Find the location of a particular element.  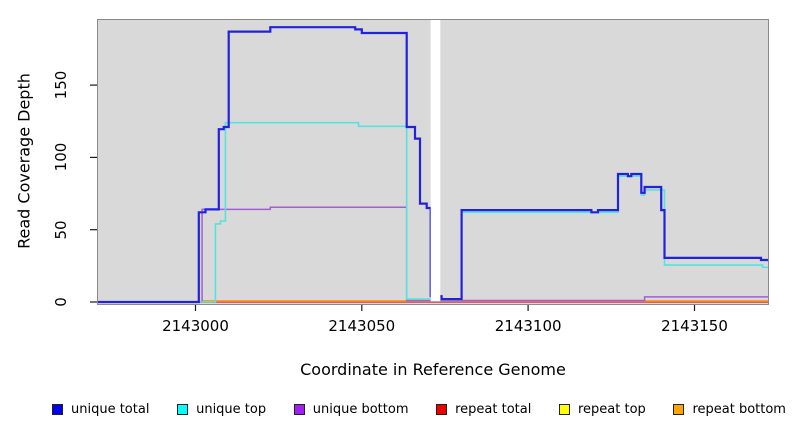

y-tick-label: 150 is located at coordinates (61, 85).